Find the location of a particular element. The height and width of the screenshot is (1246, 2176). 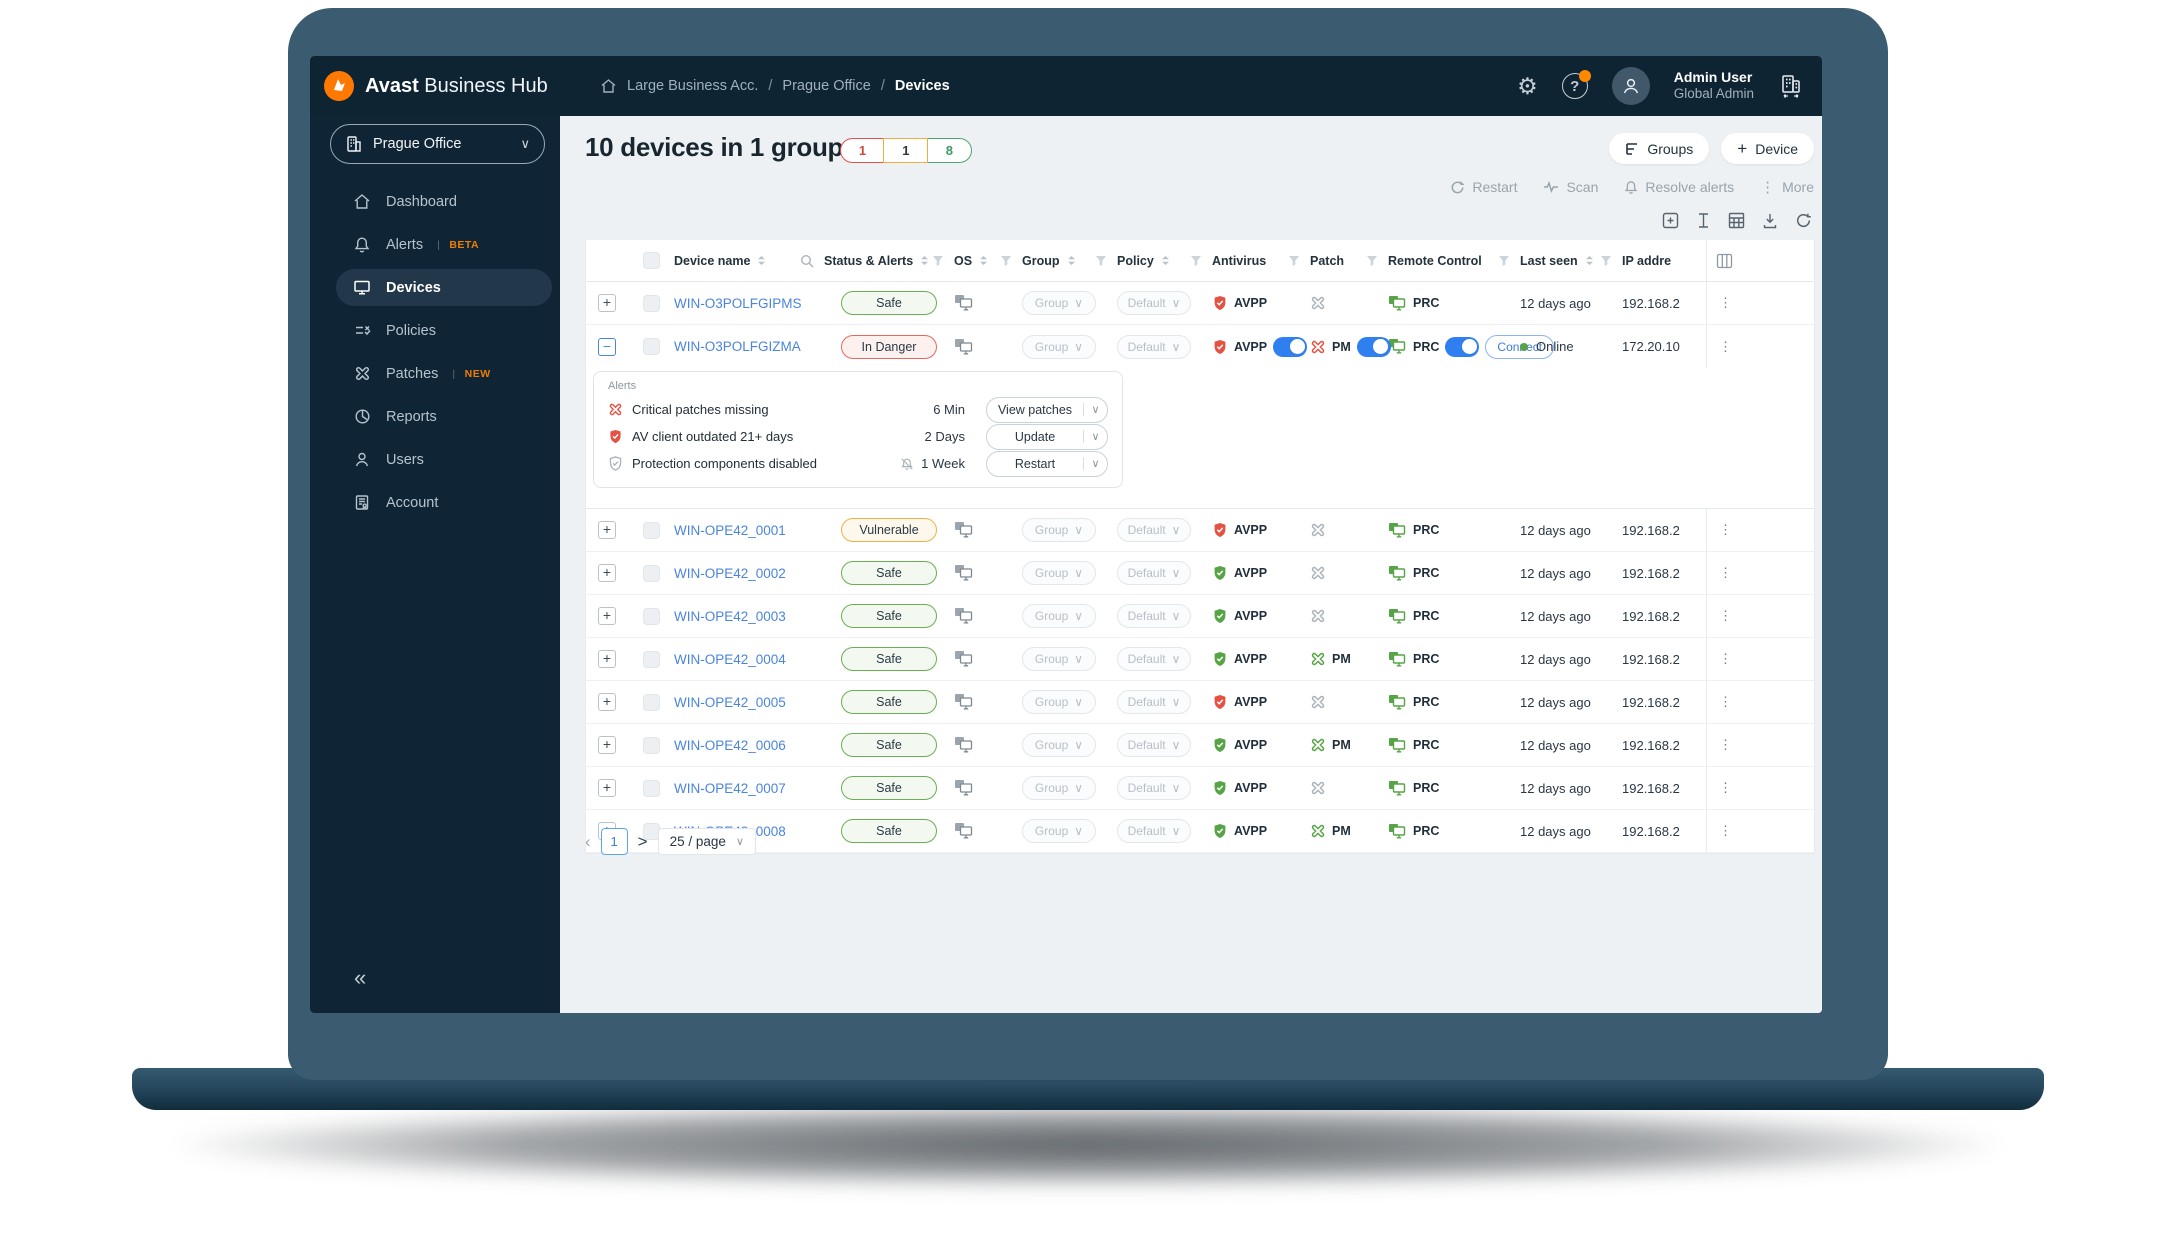

current-page: 1 is located at coordinates (614, 841).